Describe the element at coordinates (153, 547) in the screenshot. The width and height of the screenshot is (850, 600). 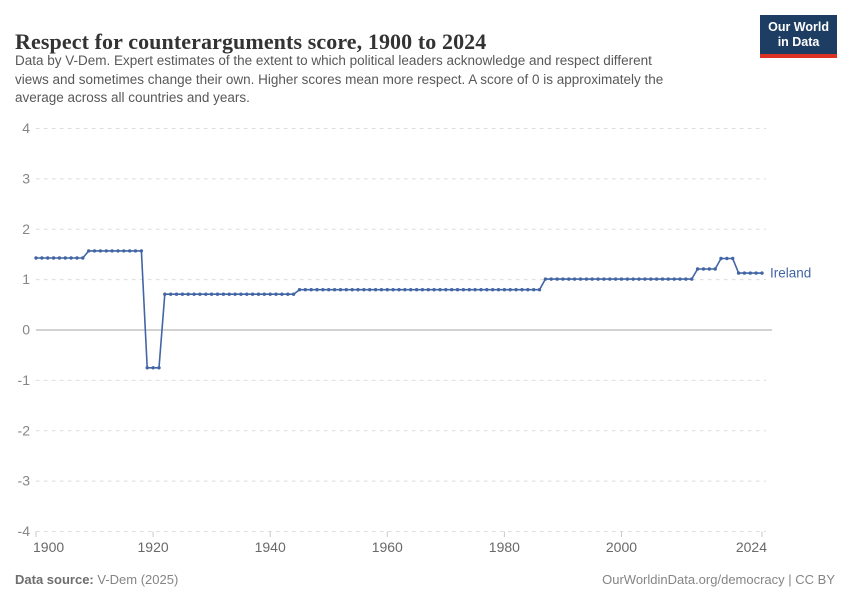
I see `x-axis-tick-label: 1920` at that location.